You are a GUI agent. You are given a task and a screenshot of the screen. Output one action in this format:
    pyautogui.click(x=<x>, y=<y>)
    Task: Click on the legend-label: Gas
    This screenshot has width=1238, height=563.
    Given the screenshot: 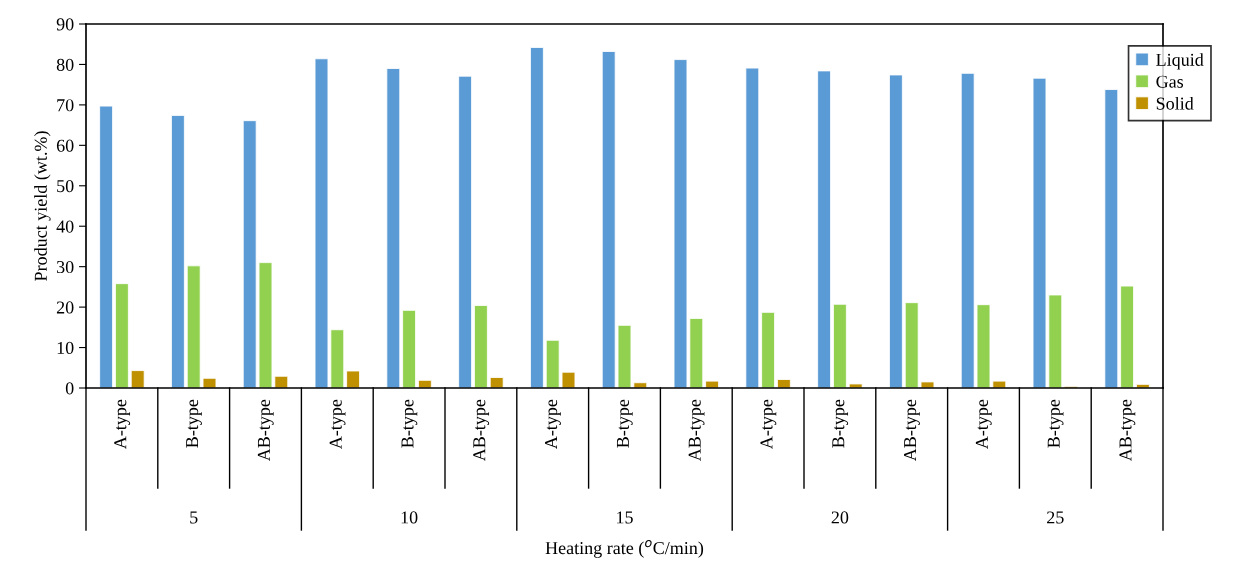 What is the action you would take?
    pyautogui.click(x=1170, y=81)
    